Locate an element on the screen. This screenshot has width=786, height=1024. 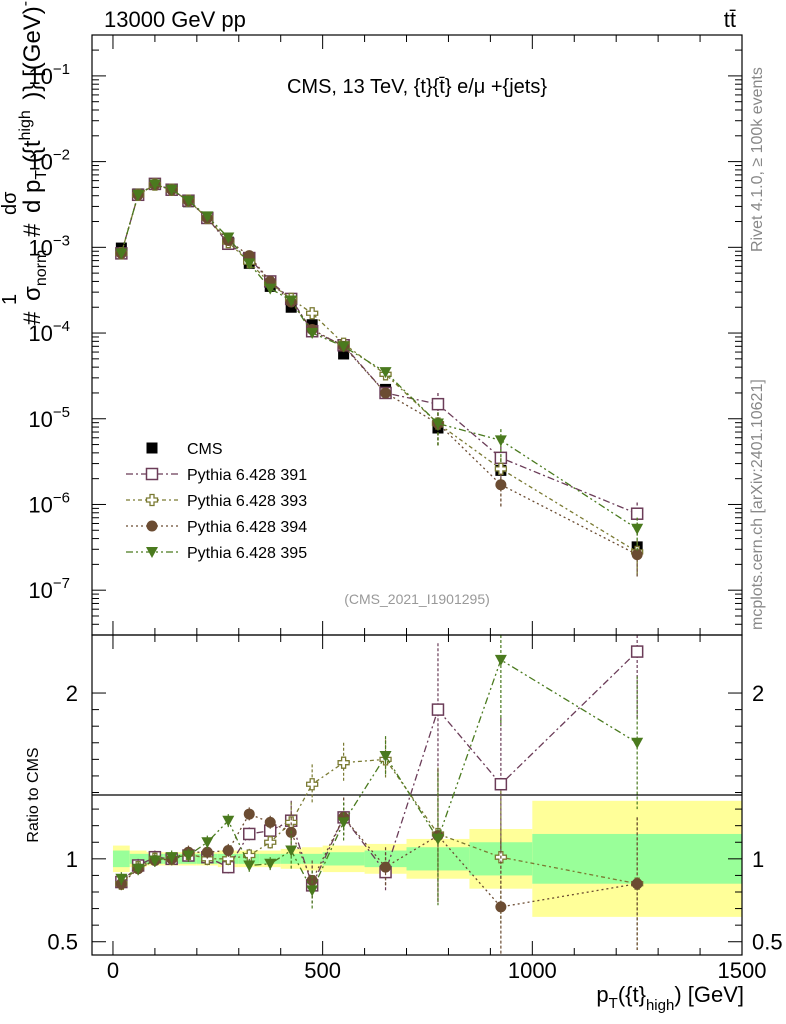
analysis-watermark: (CMS_2021_I1901295) is located at coordinates (417, 599).